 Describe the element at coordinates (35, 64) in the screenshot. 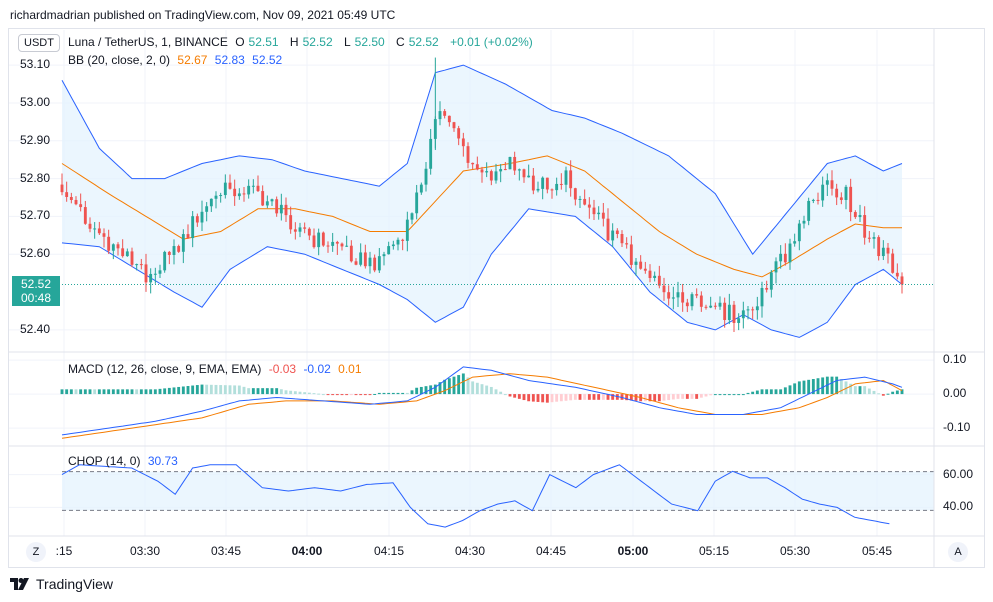

I see `price-tick-label: 53.10` at that location.